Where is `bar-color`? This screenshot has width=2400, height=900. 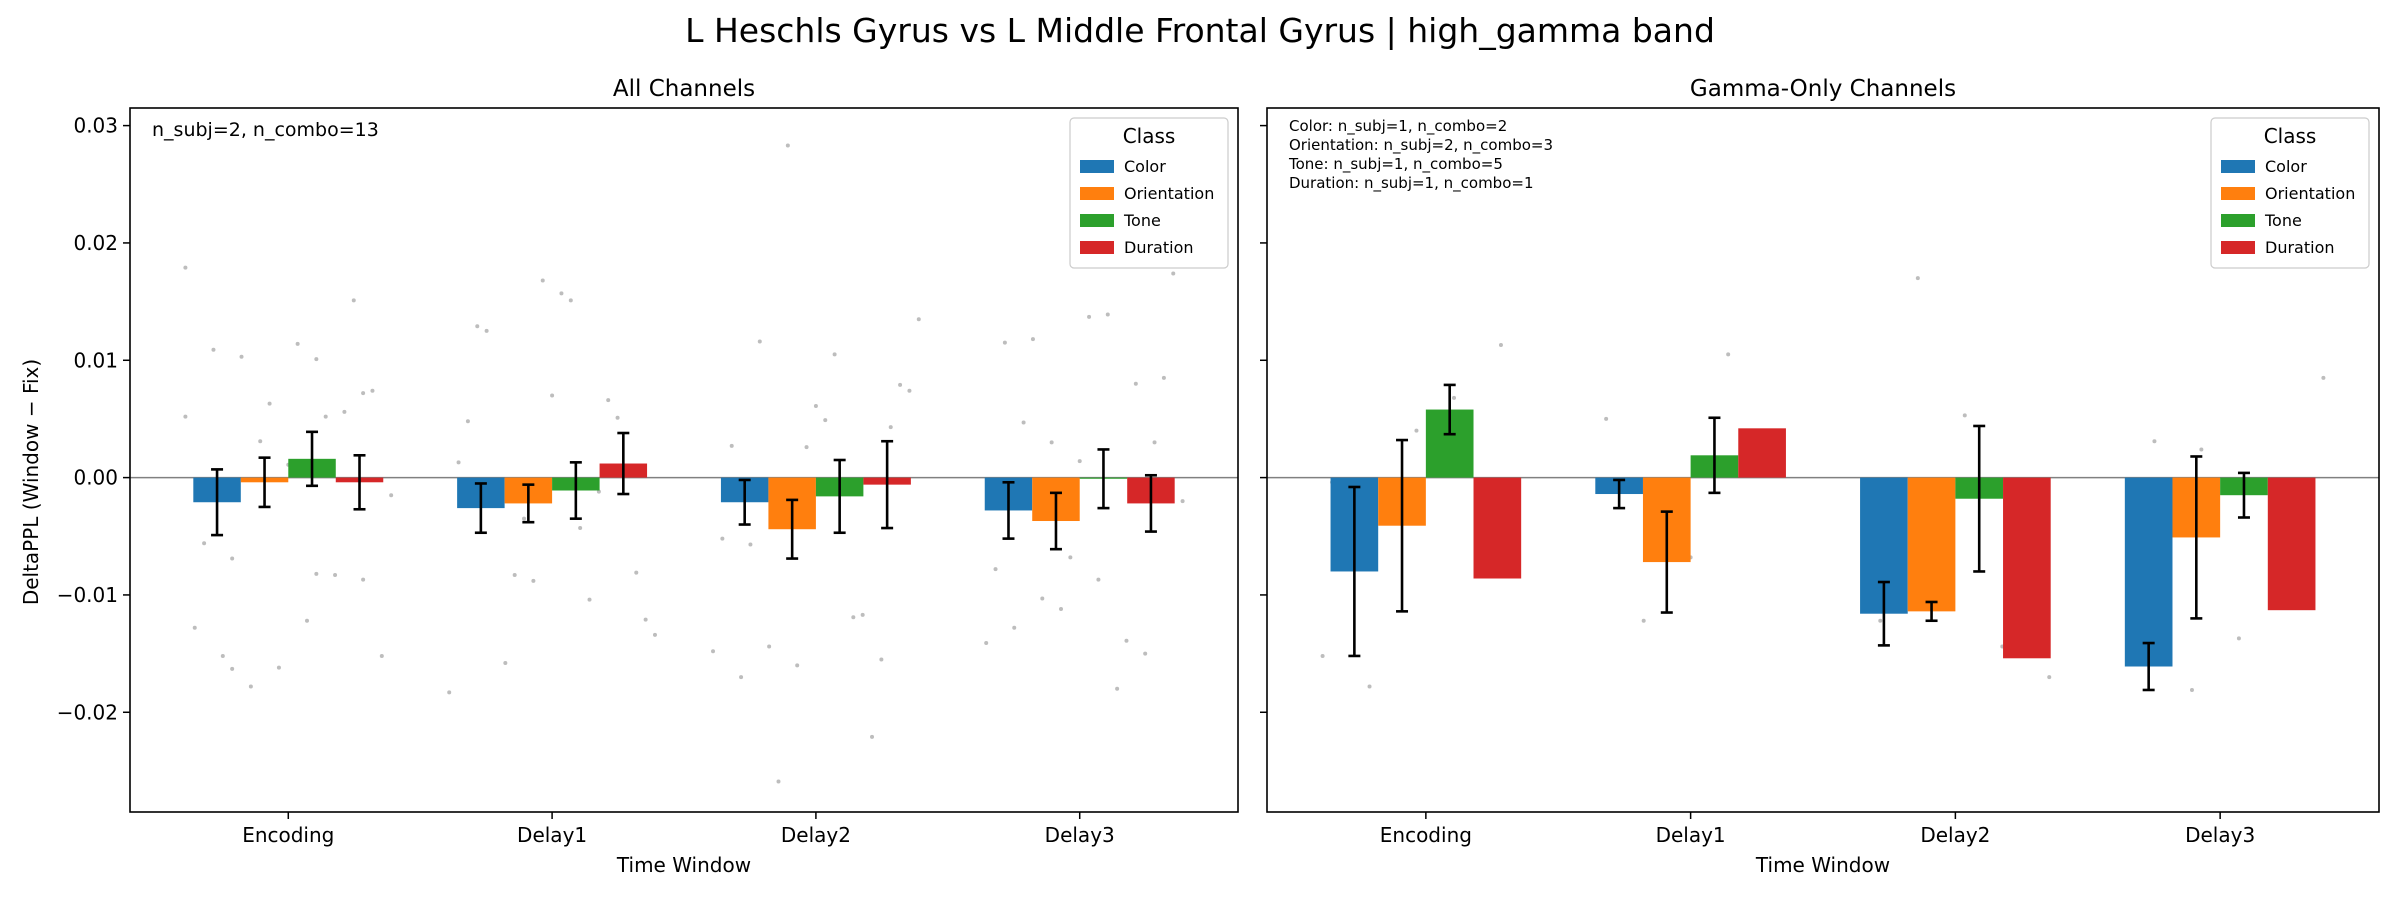
bar-color is located at coordinates (2148, 572).